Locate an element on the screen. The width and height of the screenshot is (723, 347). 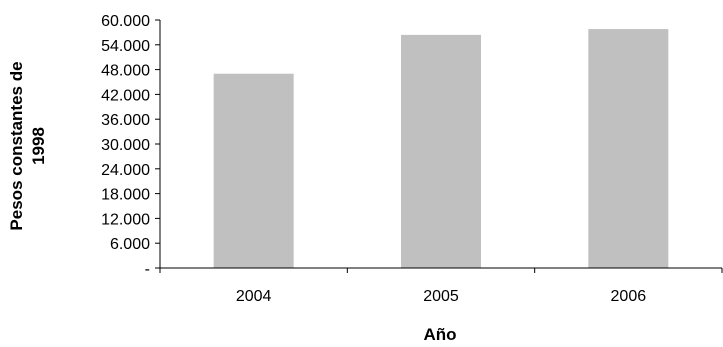
y-tick-label: 12.000 is located at coordinates (125, 219).